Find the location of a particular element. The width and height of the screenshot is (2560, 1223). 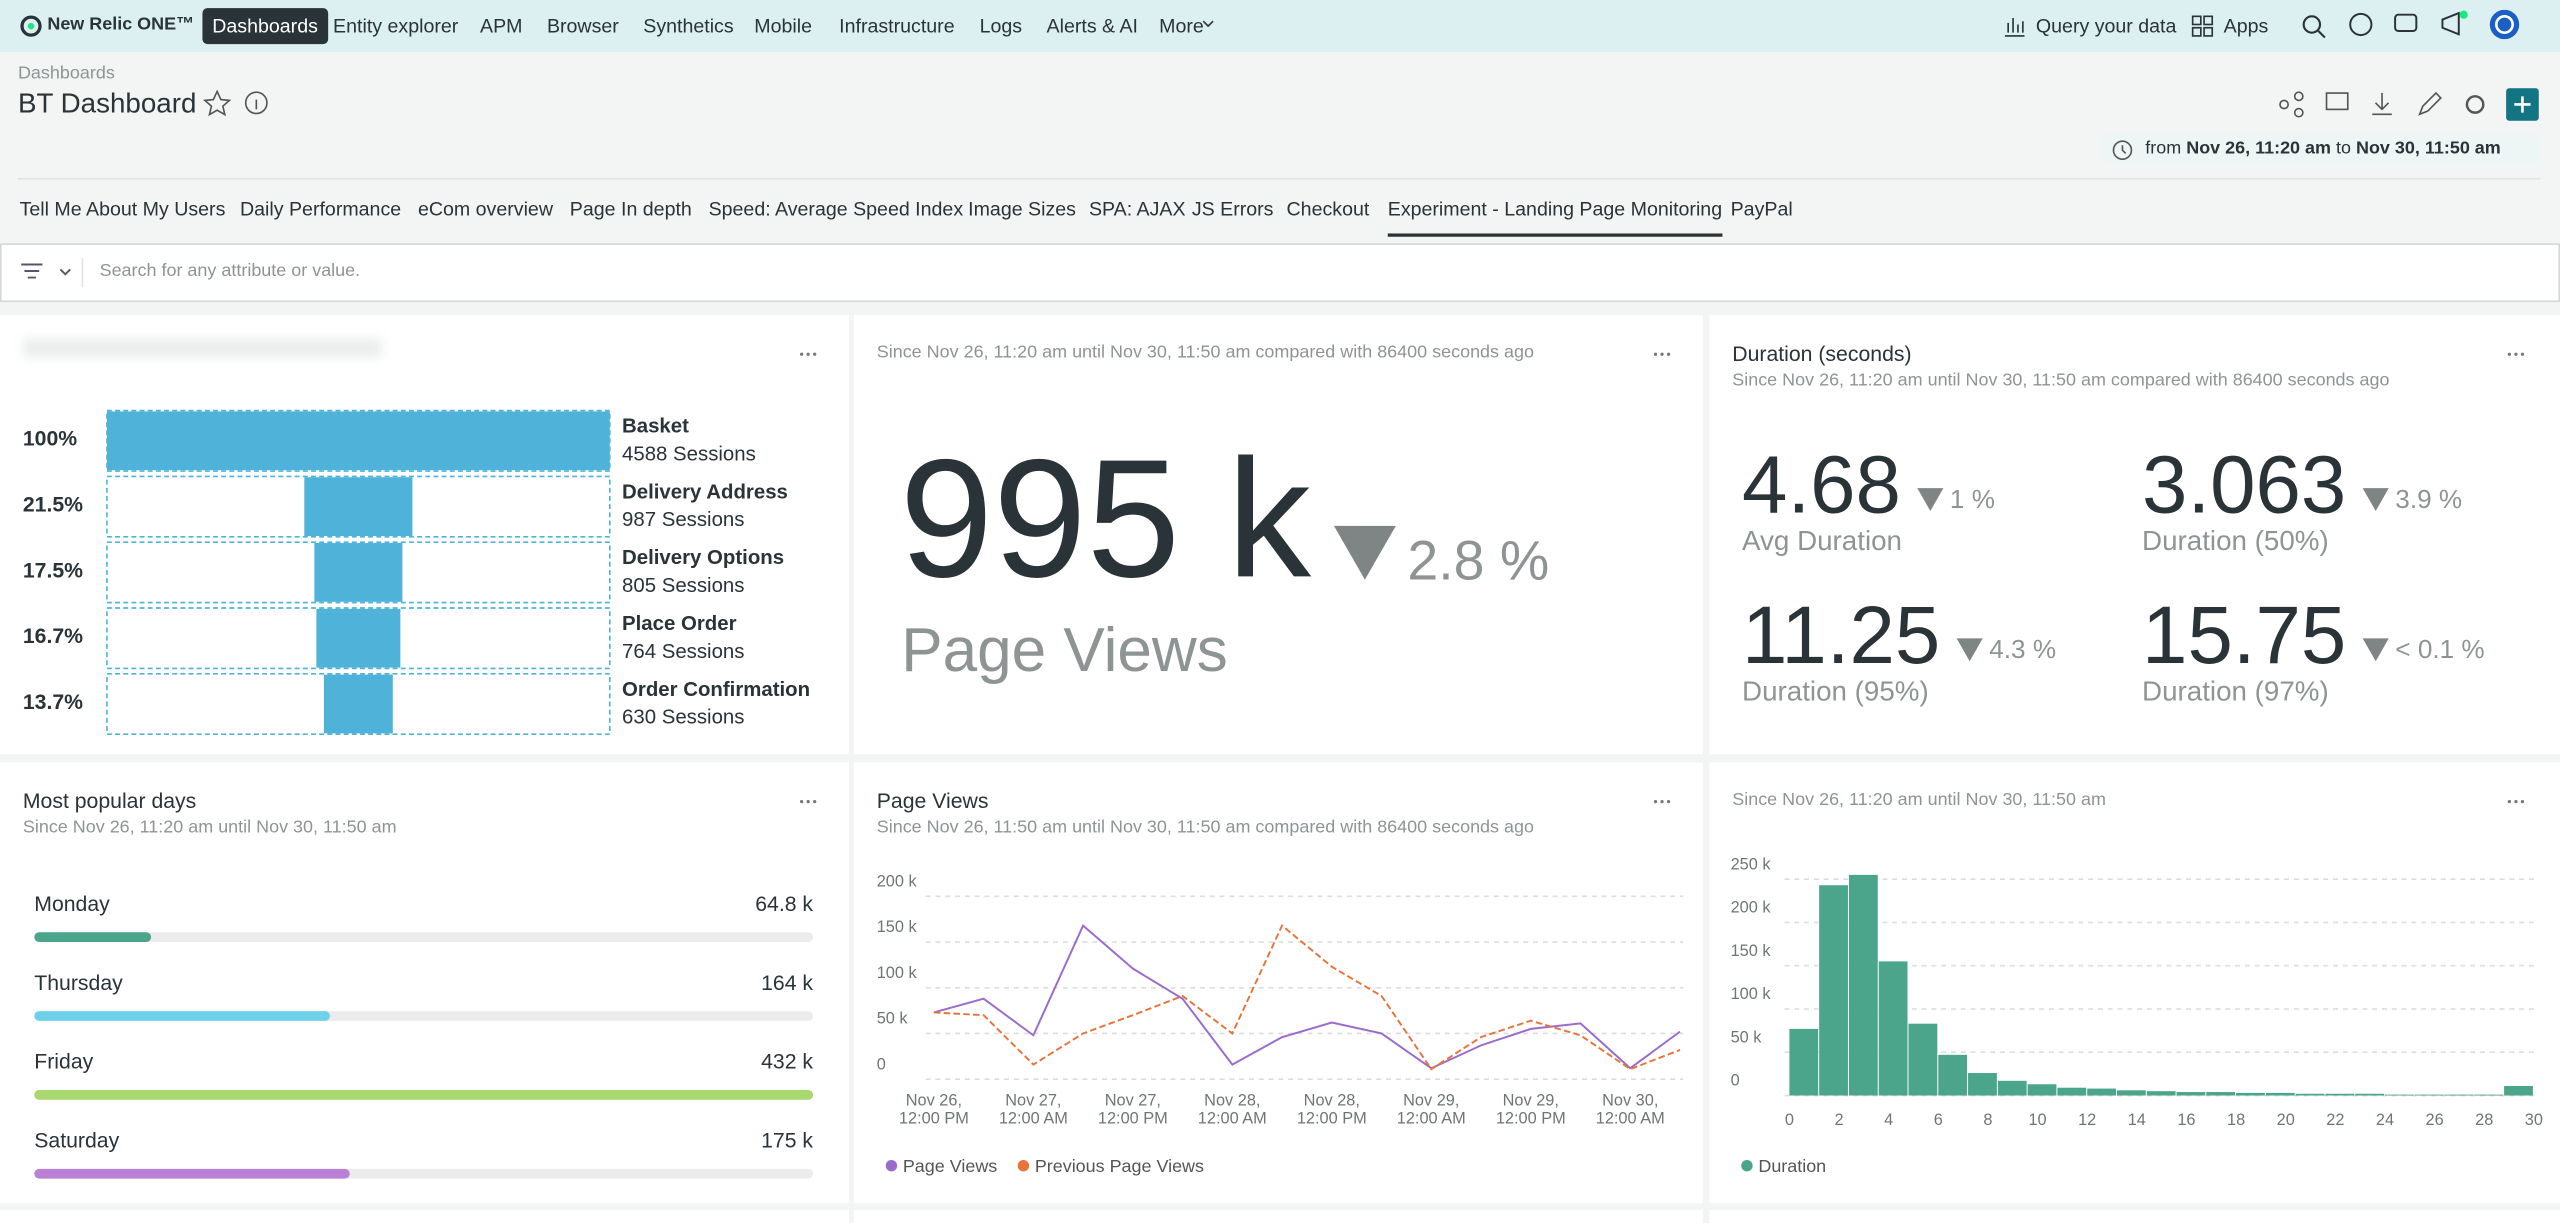

time-to: Nov 30, 11:50 am is located at coordinates (2428, 148).